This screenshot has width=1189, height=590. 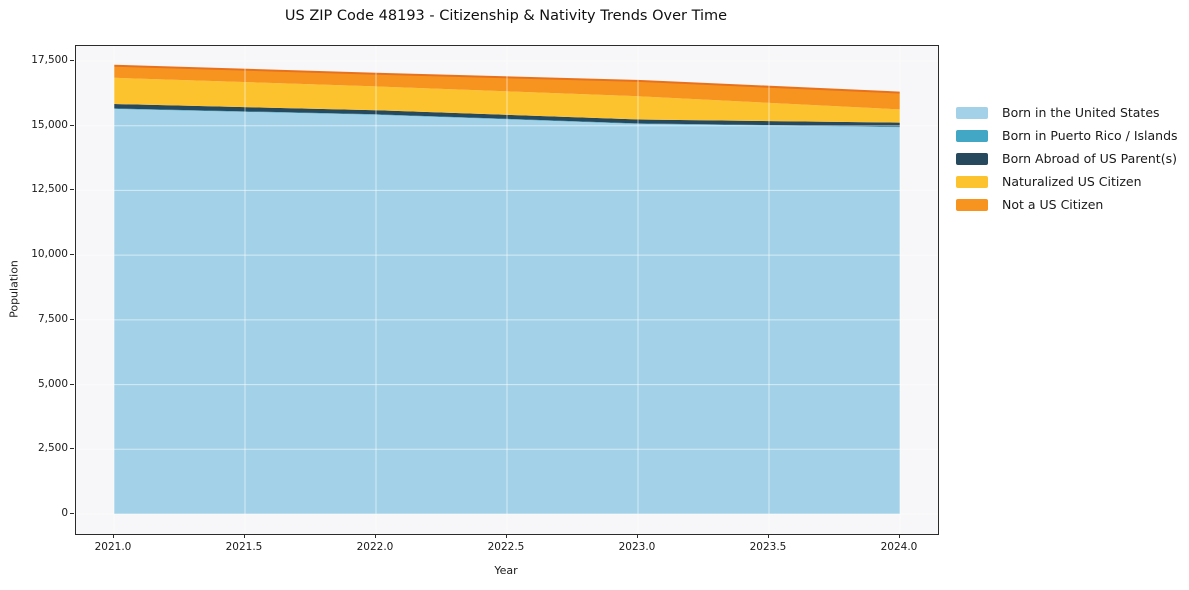 I want to click on y-tick-label: 5,000, so click(x=52, y=383).